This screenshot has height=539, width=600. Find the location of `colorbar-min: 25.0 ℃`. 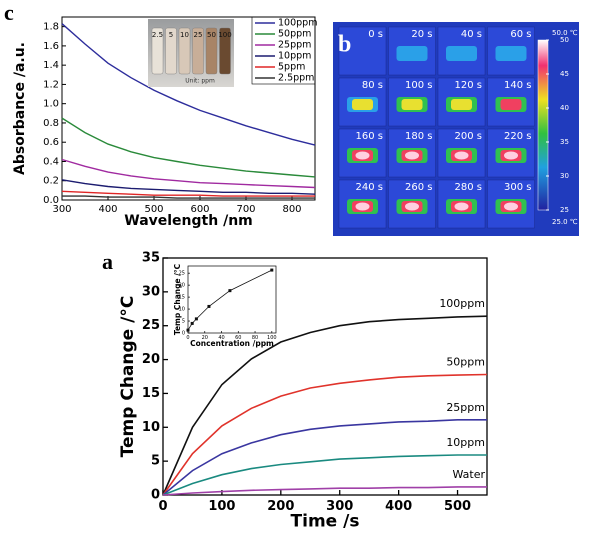

colorbar-min: 25.0 ℃ is located at coordinates (565, 222).